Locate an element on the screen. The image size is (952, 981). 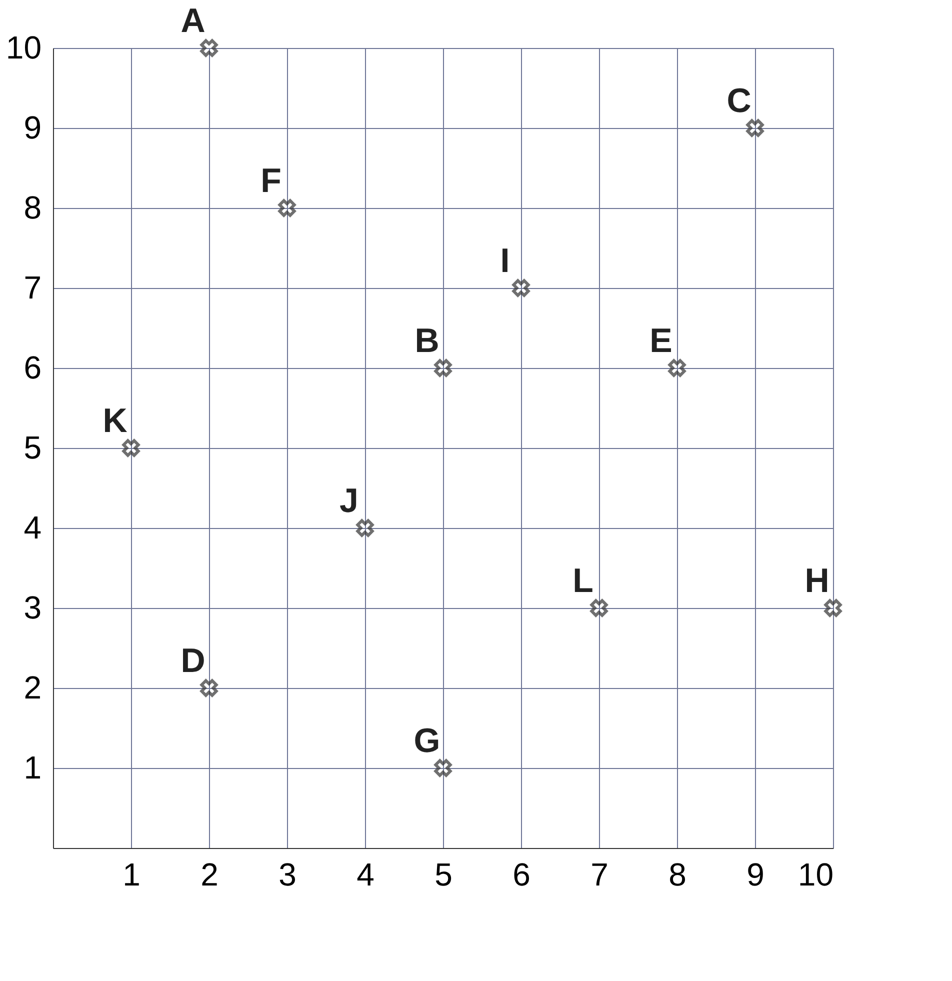
annotation: K is located at coordinates (115, 421).